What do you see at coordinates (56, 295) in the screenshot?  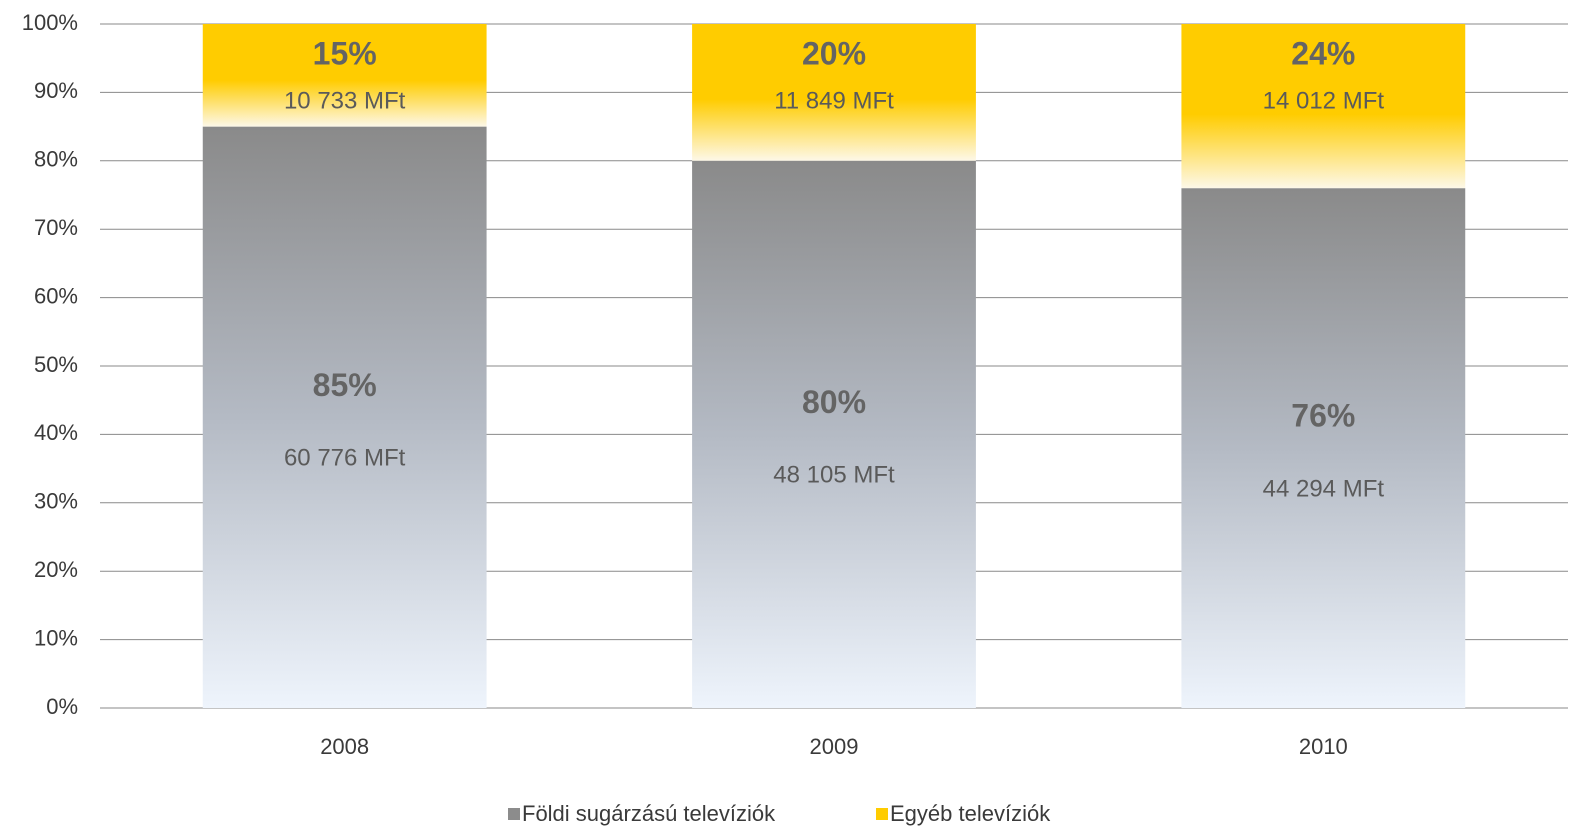 I see `y-tick-label: 60%` at bounding box center [56, 295].